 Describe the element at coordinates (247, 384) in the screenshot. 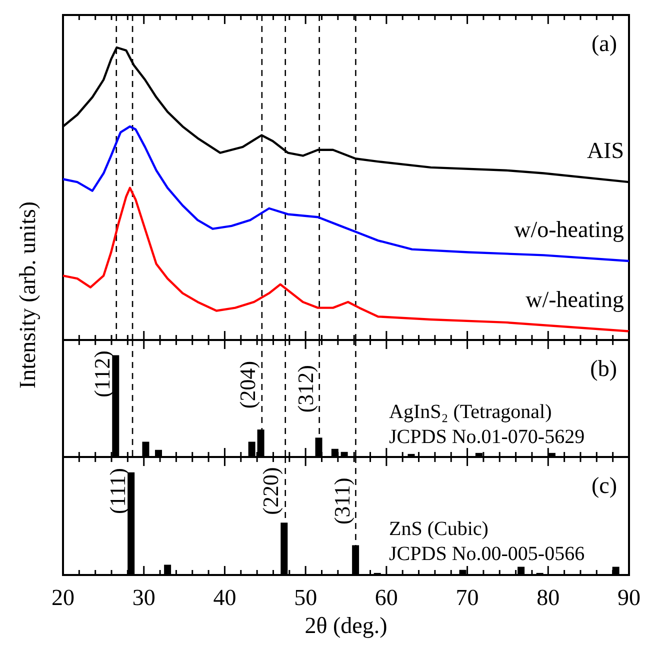

I see `annotation: (204)` at that location.